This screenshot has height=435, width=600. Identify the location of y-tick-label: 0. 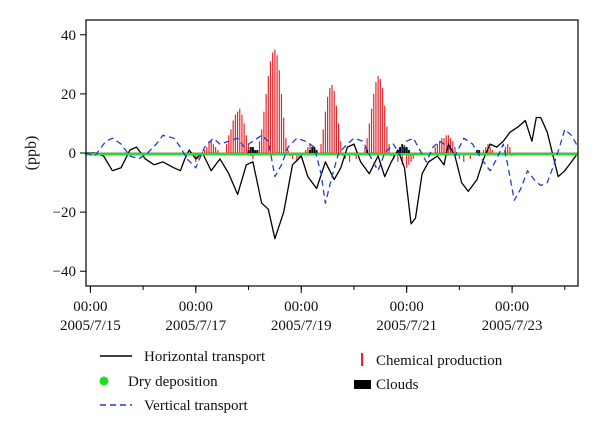
(73, 154).